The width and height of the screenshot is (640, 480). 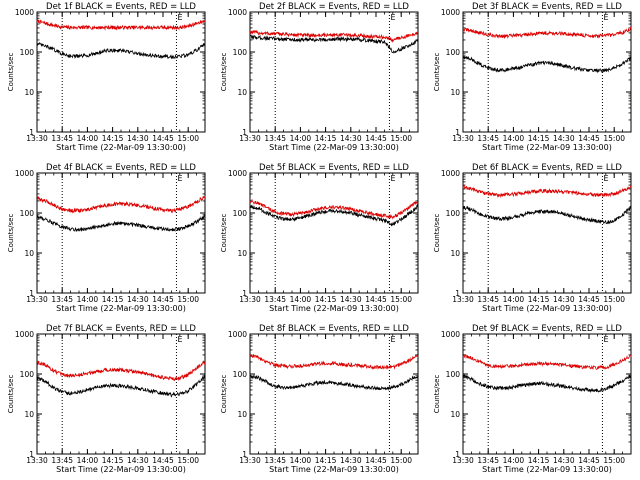 What do you see at coordinates (121, 329) in the screenshot?
I see `chart-title: Det 7f BLACK = Events, RED = LLD` at bounding box center [121, 329].